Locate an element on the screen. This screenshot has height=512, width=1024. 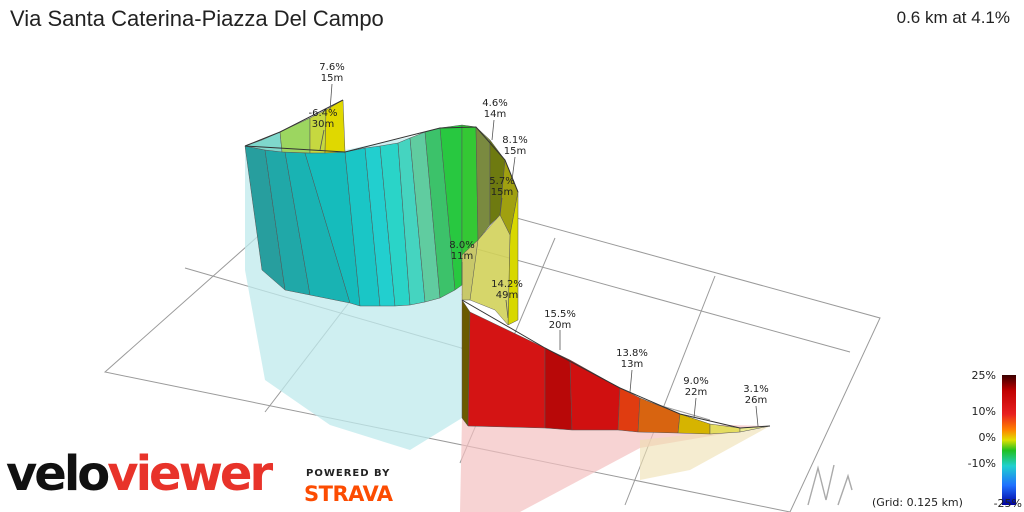
segment-label-dist: 14m is located at coordinates (495, 114).